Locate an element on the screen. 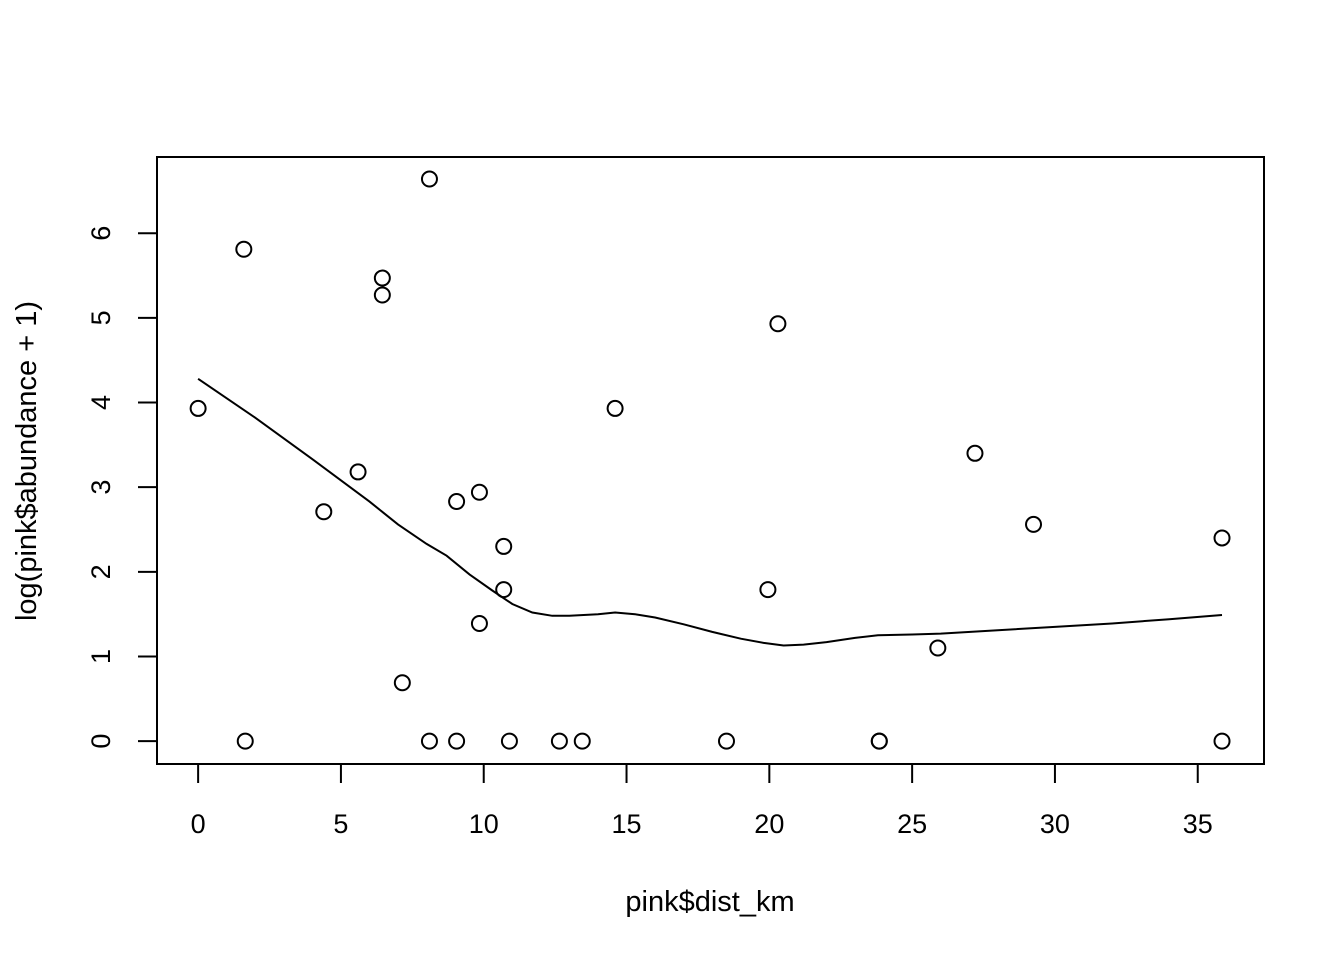  x-tick-label: 10 is located at coordinates (484, 824).